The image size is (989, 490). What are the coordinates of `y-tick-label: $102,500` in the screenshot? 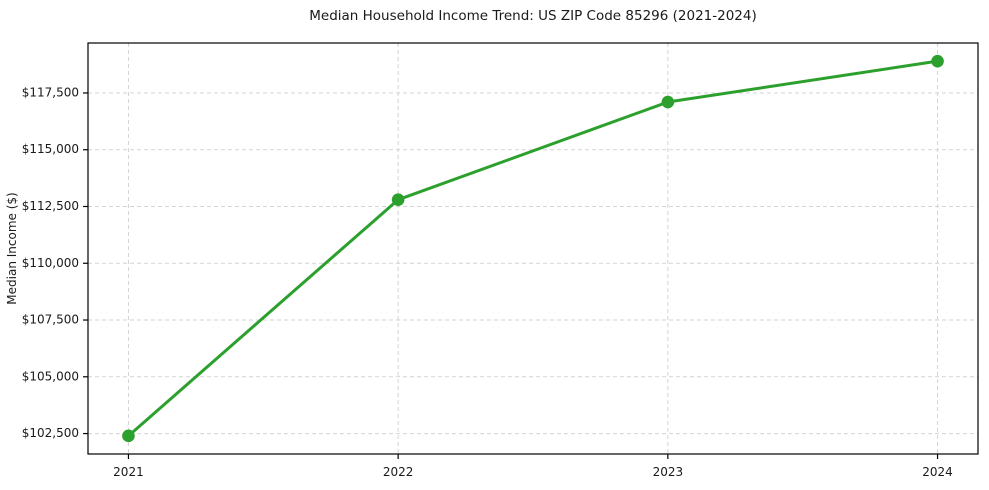 It's located at (50, 433).